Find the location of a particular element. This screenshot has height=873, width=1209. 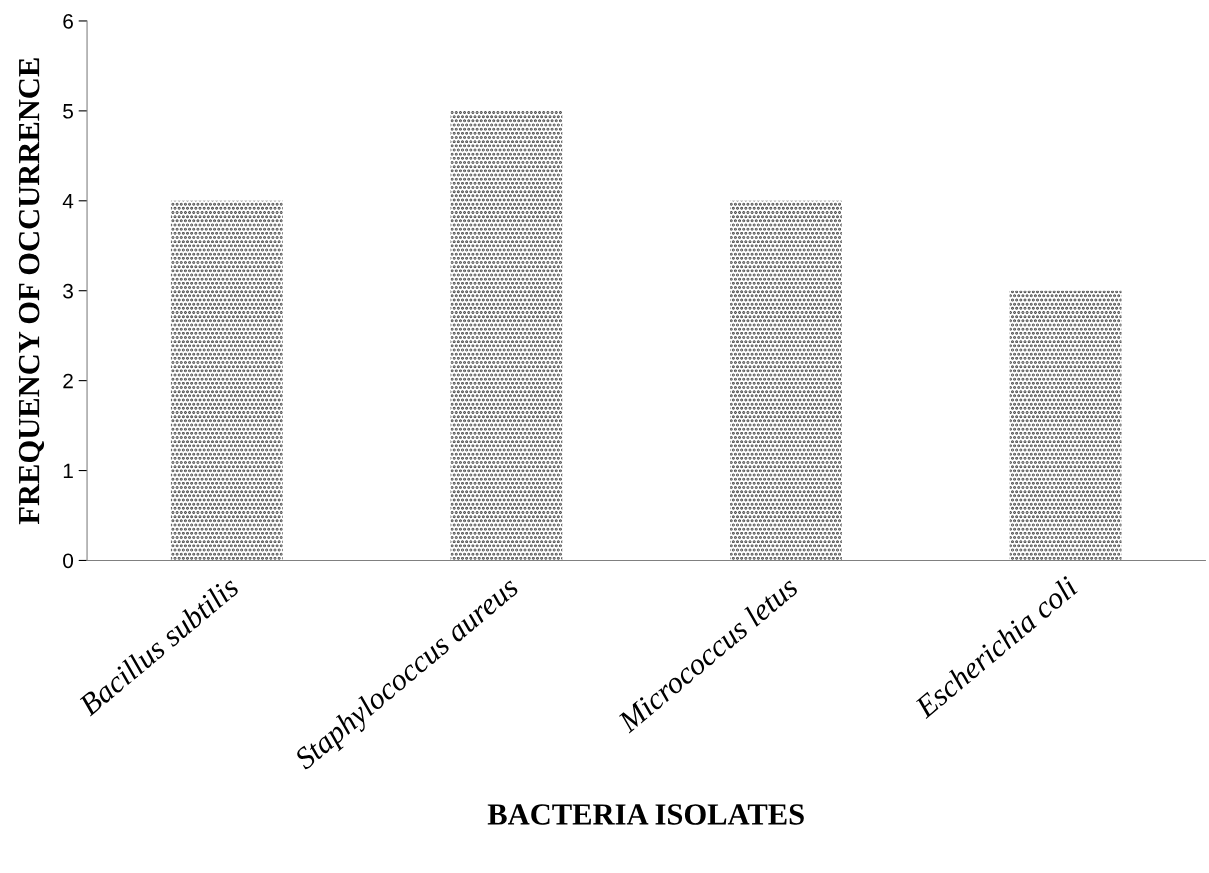

y-axis-title: FREQUENCY OF OCCURRENCE is located at coordinates (31, 291).